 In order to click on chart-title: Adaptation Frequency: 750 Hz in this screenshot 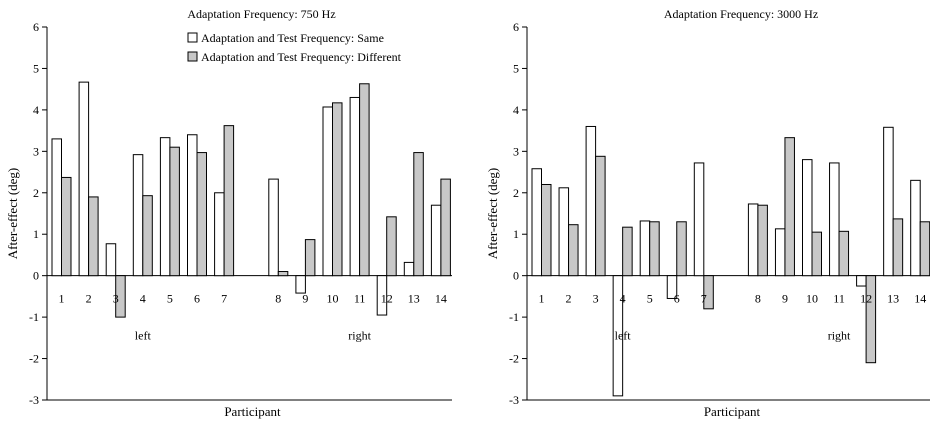, I will do `click(261, 14)`.